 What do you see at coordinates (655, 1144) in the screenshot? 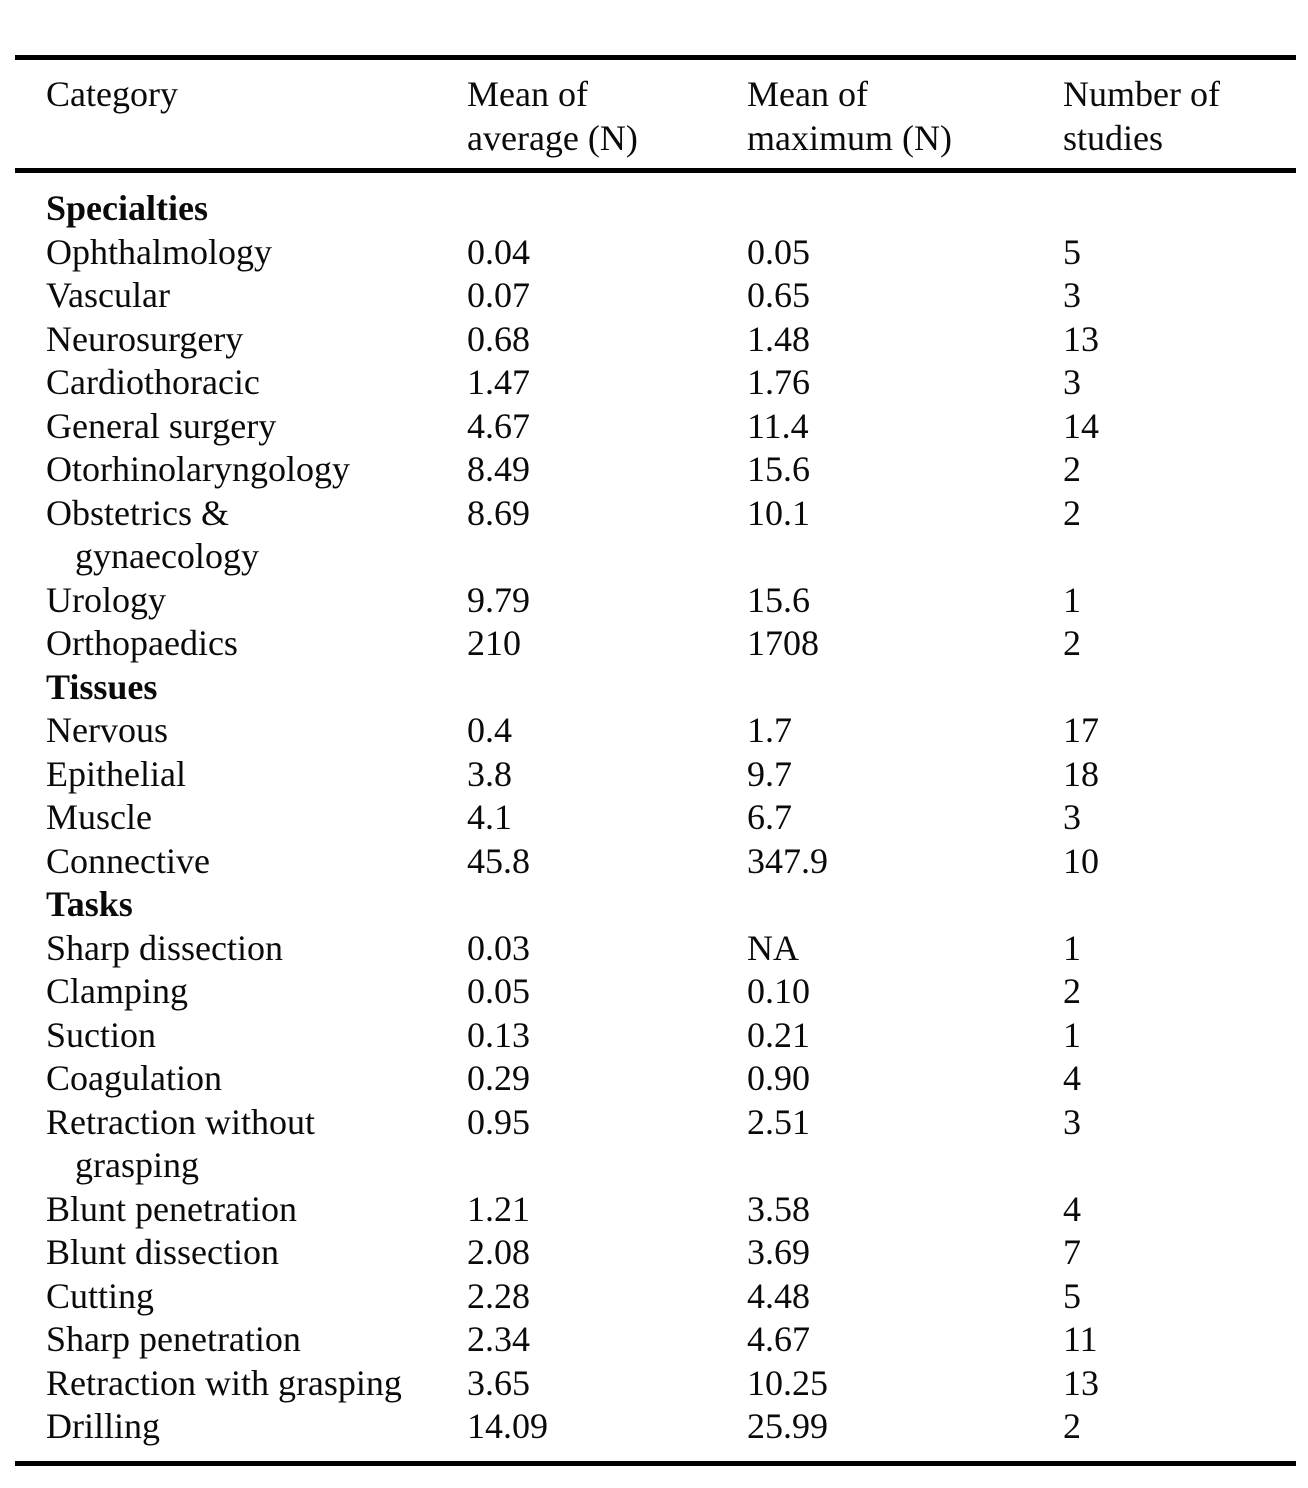
I see `table-row: Retraction without grasping 0.95 2.51 3` at bounding box center [655, 1144].